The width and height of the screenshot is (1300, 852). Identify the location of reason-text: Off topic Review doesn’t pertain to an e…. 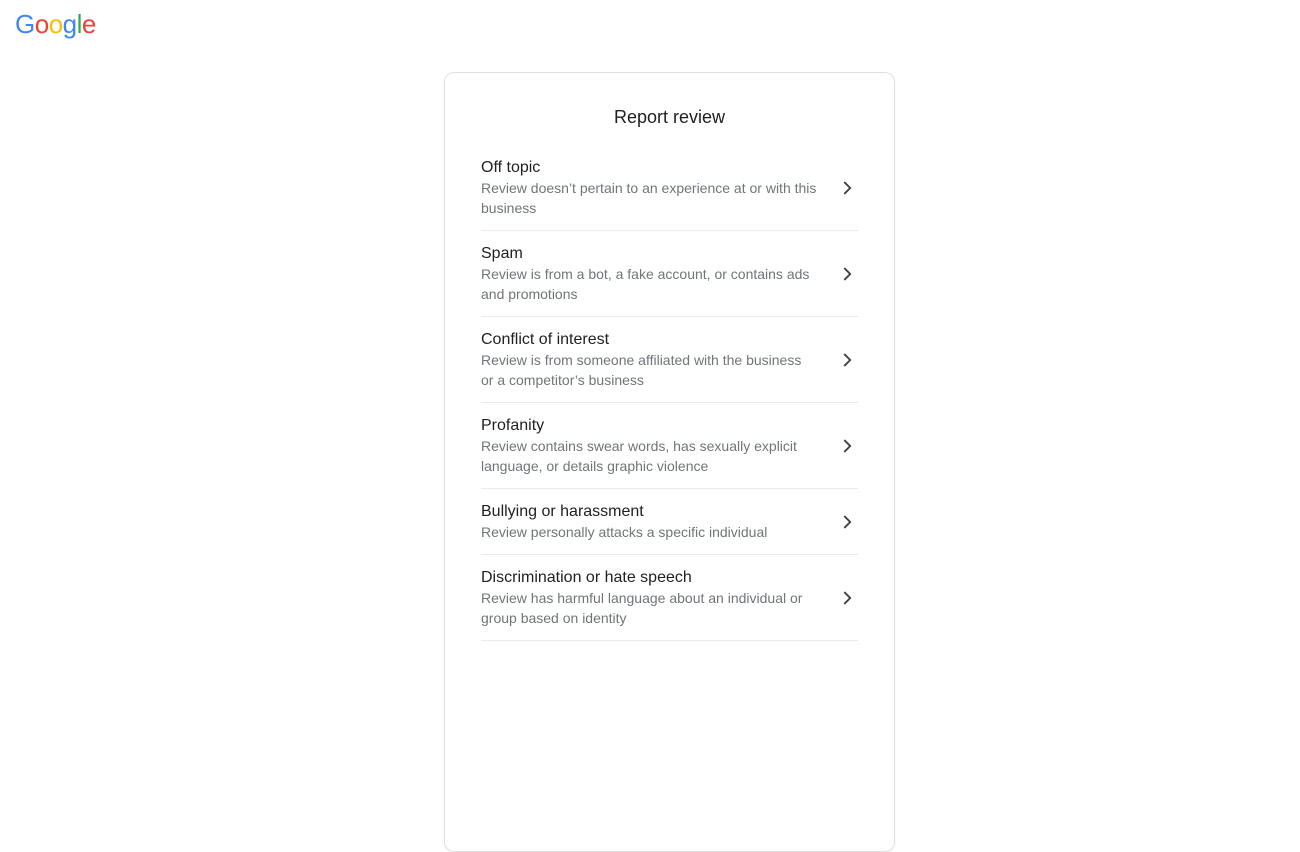
(649, 187).